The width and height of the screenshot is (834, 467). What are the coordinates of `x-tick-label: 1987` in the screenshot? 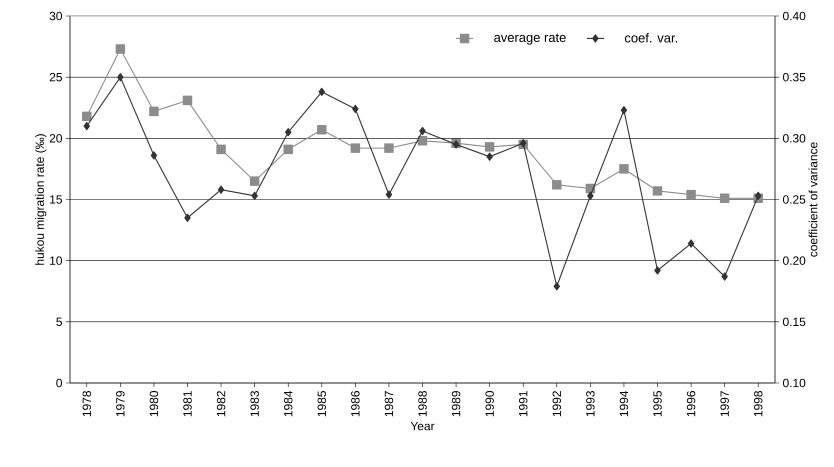 It's located at (389, 403).